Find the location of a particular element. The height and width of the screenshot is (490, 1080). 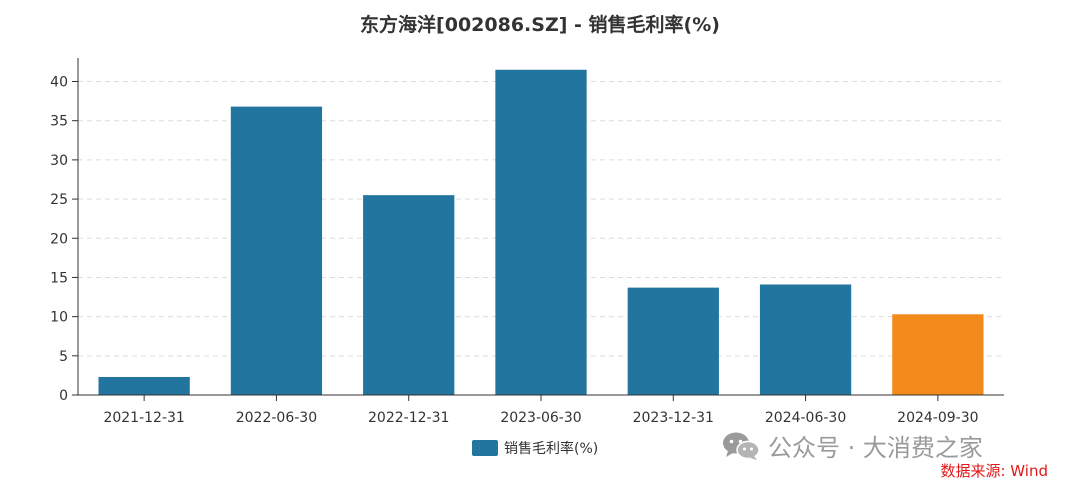

watermark: 公众号 · 大消费之家 is located at coordinates (852, 445).